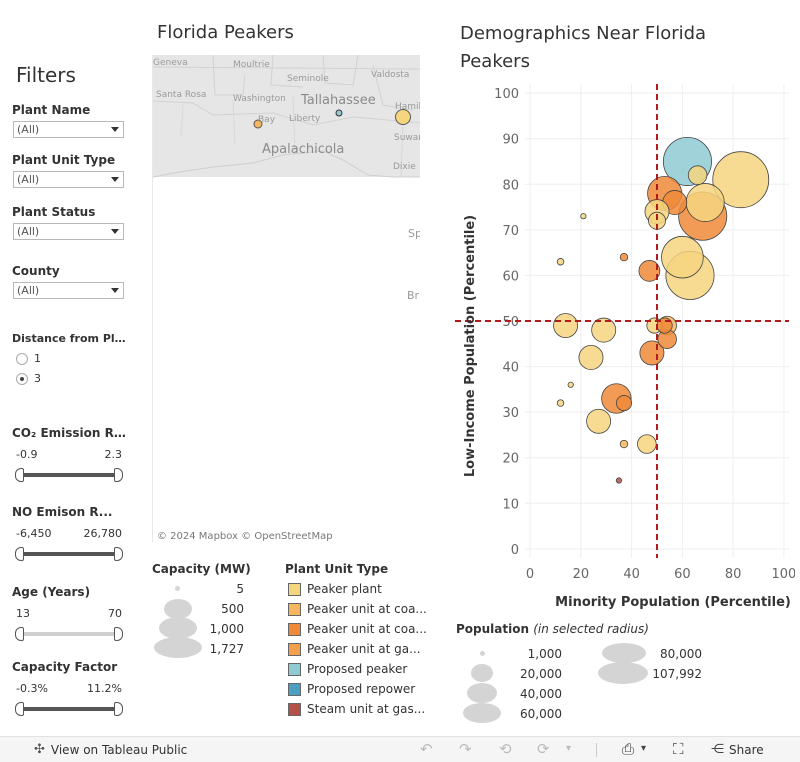 The width and height of the screenshot is (800, 762). I want to click on capacity-factor-slider-max-handle, so click(118, 709).